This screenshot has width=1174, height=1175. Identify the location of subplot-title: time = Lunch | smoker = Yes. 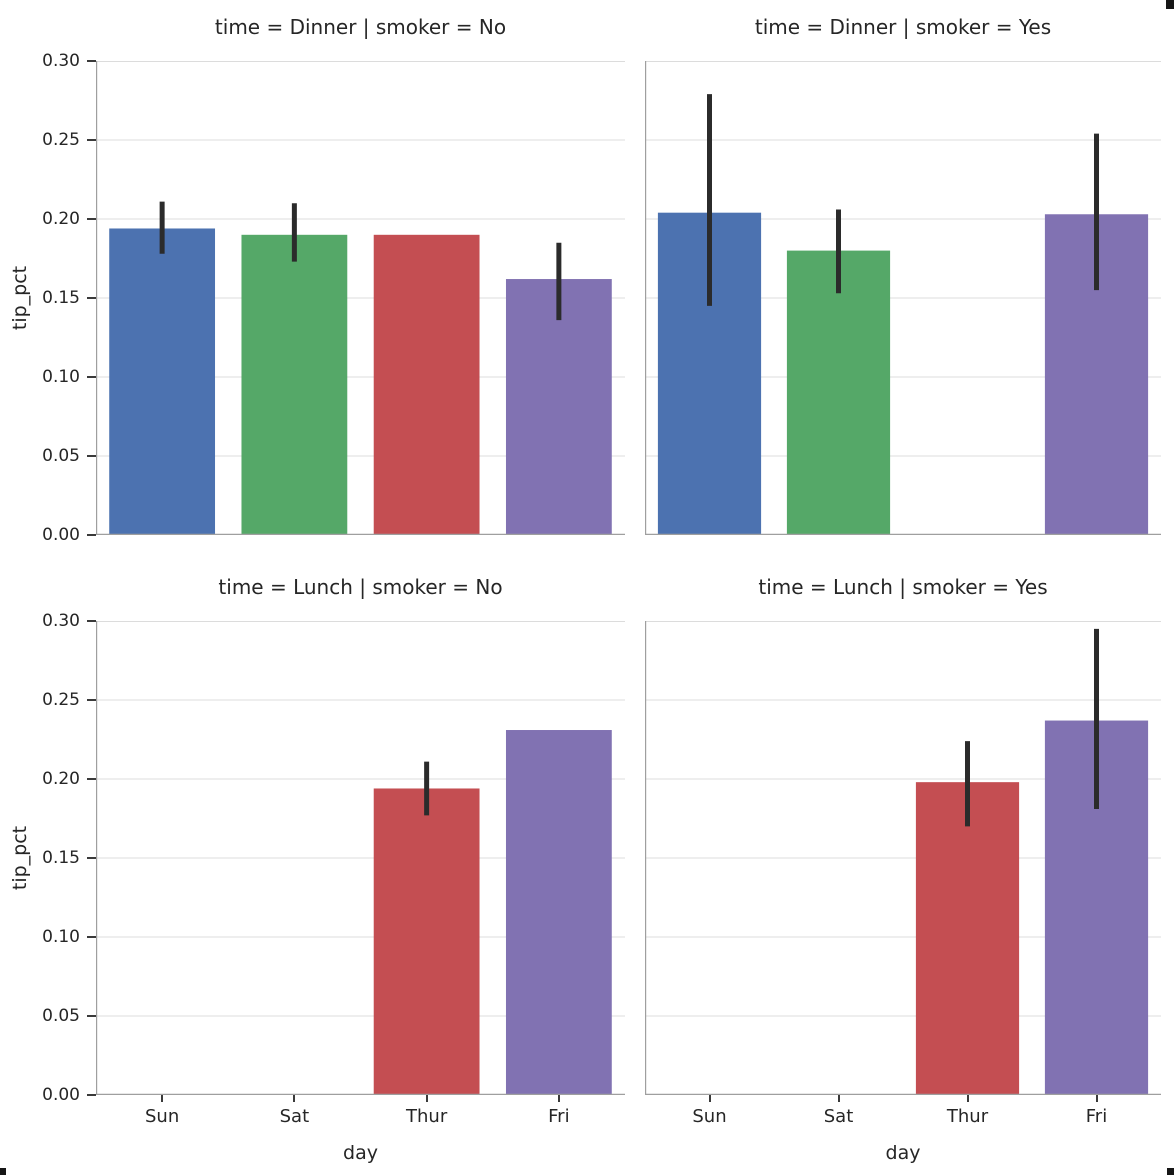
(903, 587).